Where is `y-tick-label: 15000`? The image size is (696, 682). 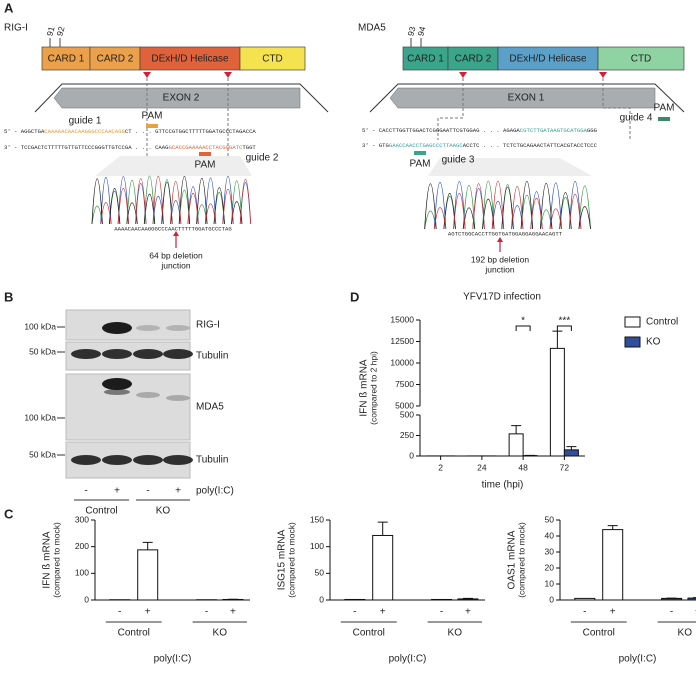
y-tick-label: 15000 is located at coordinates (402, 319).